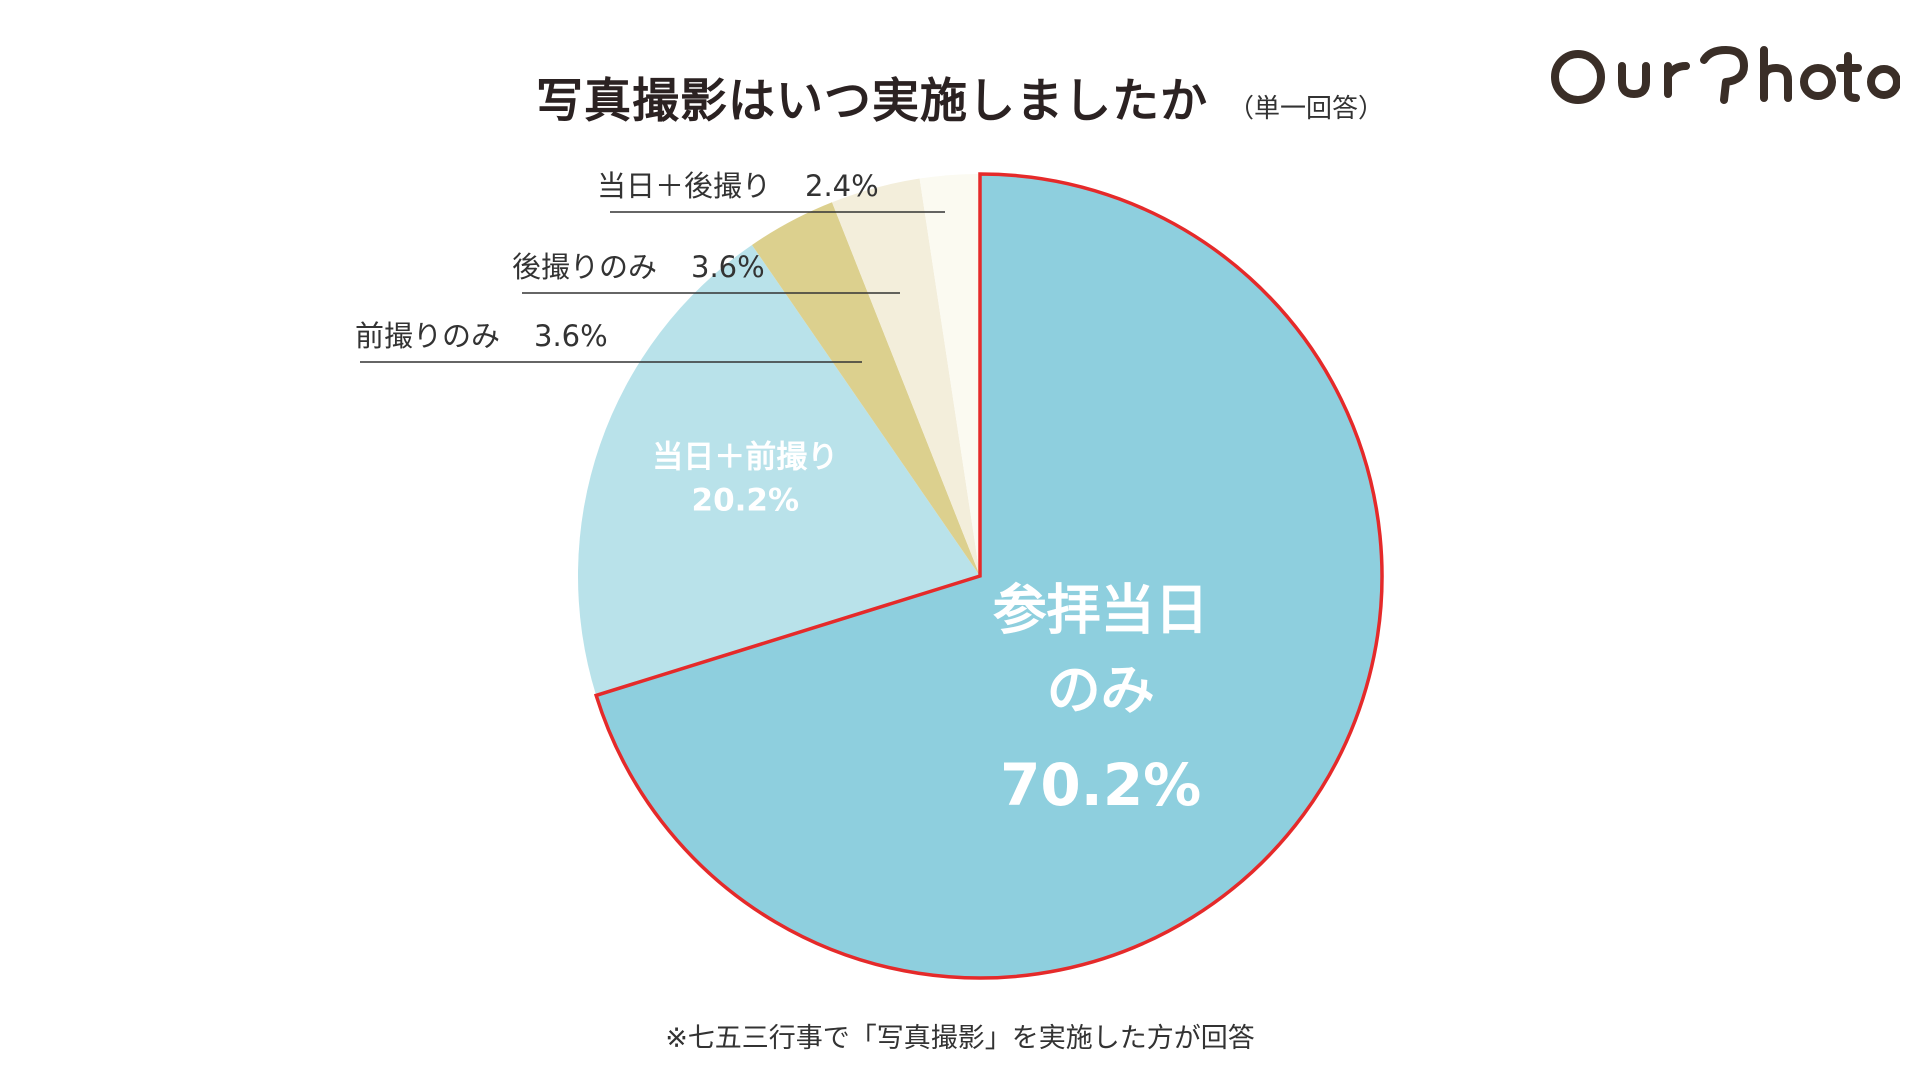  I want to click on pie-slice-2-label-2: 20.2%, so click(746, 500).